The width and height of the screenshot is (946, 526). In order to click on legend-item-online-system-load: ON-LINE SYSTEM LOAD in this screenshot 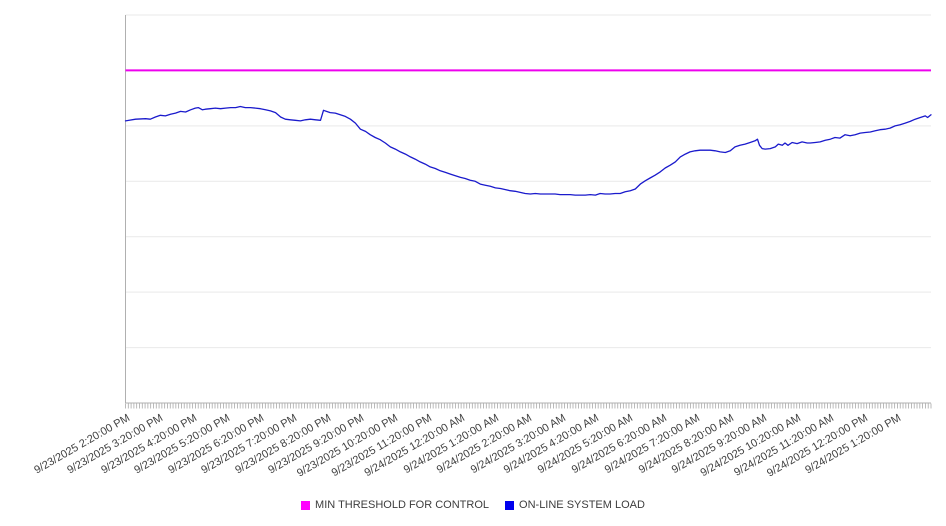, I will do `click(575, 505)`.